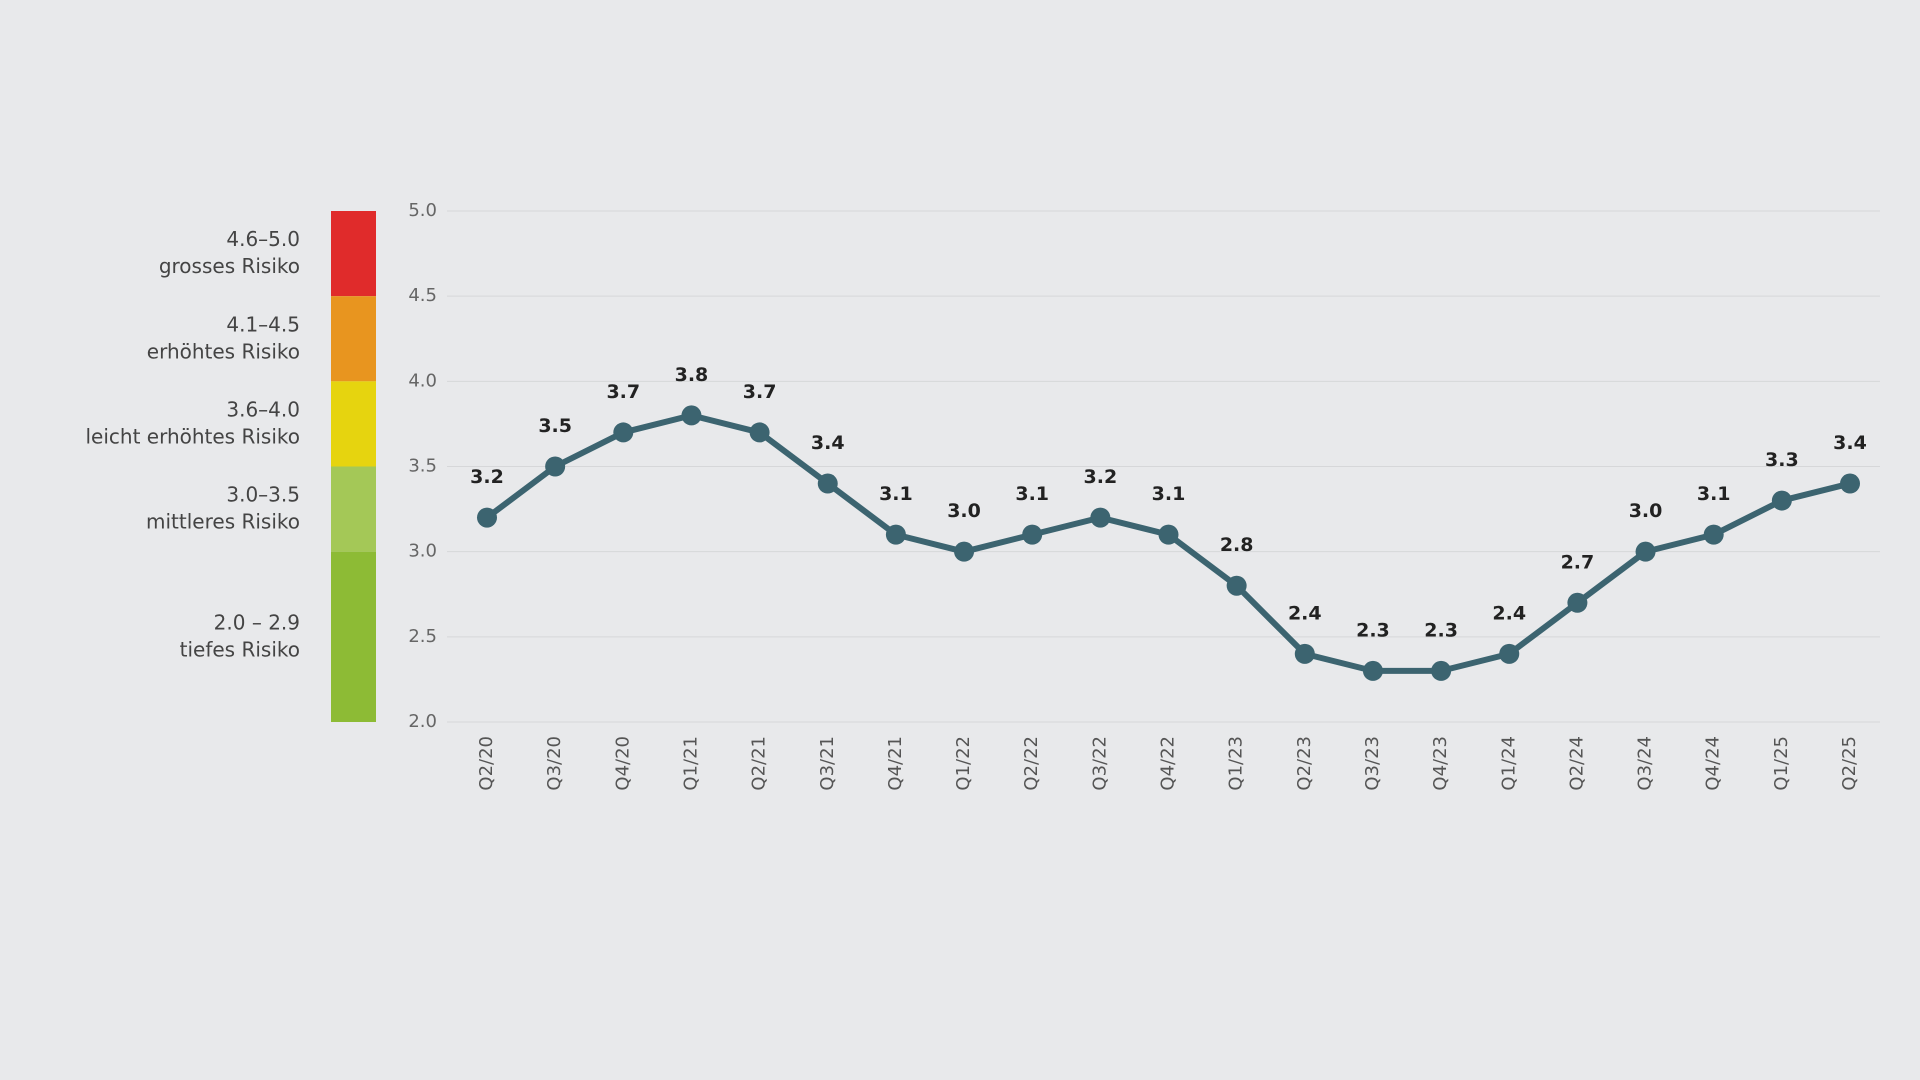 The height and width of the screenshot is (1080, 1920). Describe the element at coordinates (1849, 763) in the screenshot. I see `x-tick-label: Q2/25` at that location.